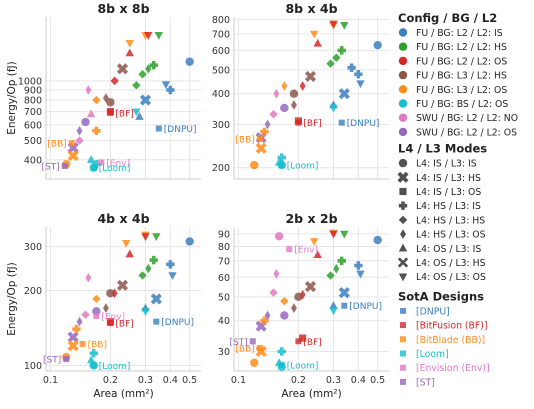 The image size is (534, 409). What do you see at coordinates (444, 326) in the screenshot?
I see `legend-sota-item: [BitFusion (BF)]` at bounding box center [444, 326].